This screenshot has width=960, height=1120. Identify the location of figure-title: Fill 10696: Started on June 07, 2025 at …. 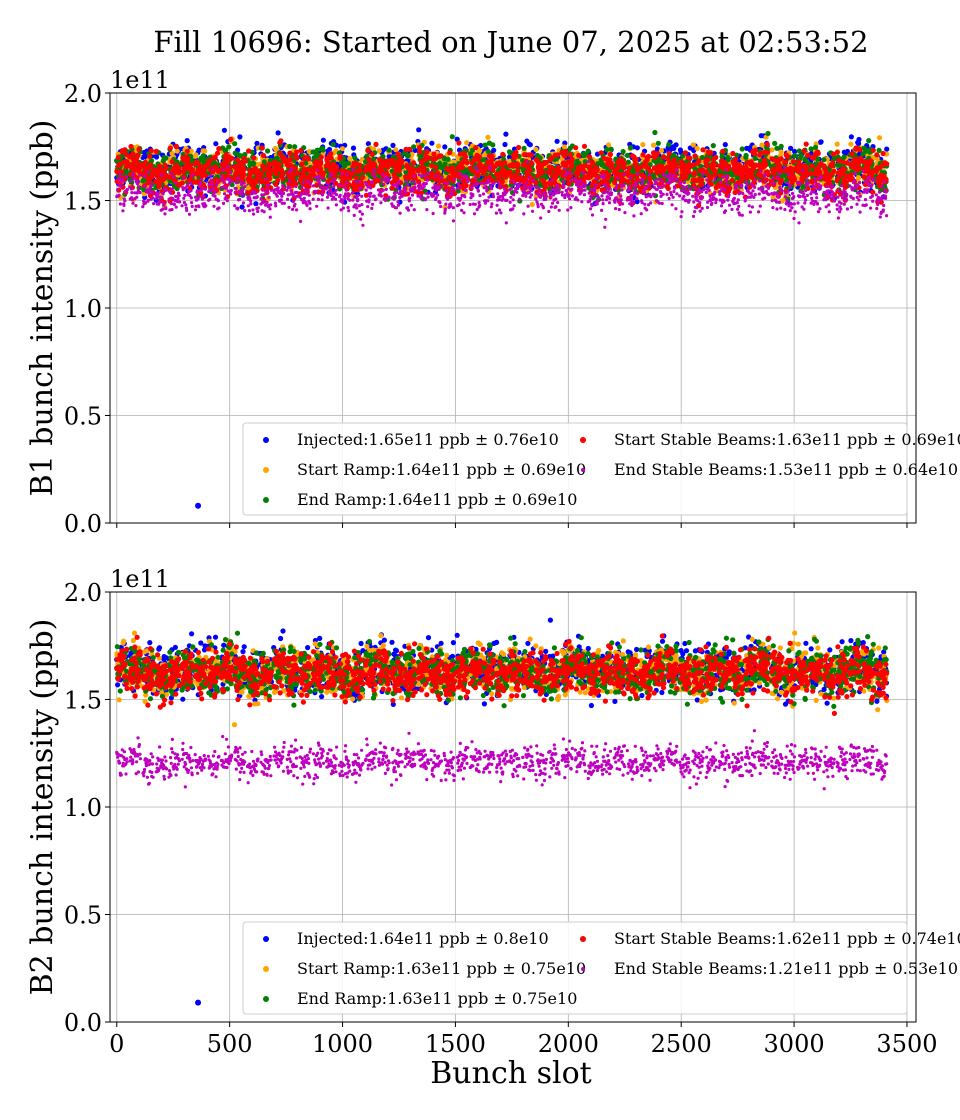
(510, 42).